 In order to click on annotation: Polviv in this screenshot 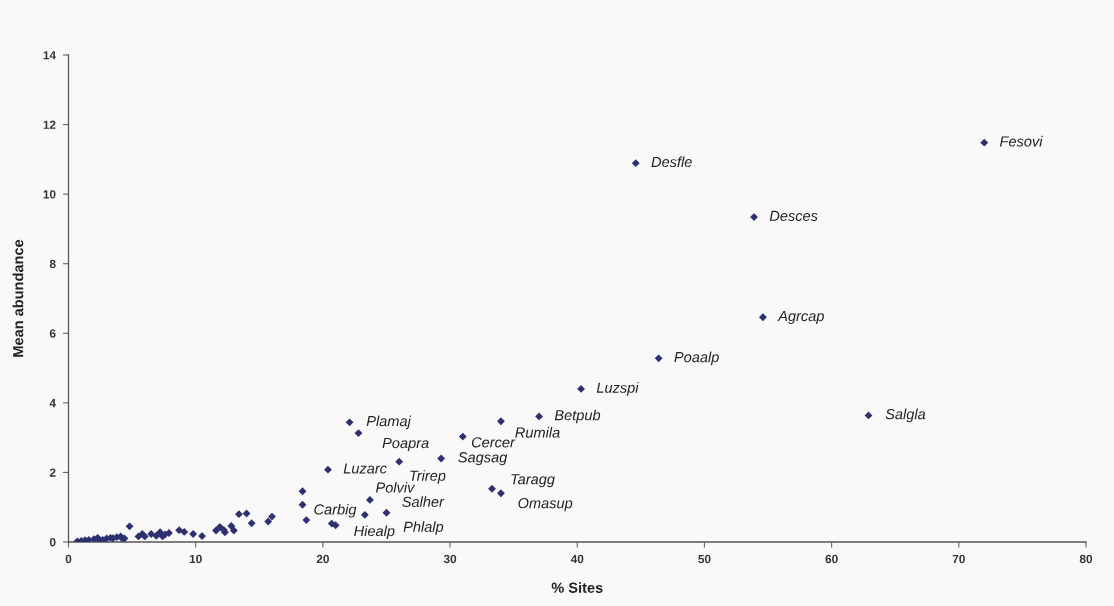, I will do `click(395, 487)`.